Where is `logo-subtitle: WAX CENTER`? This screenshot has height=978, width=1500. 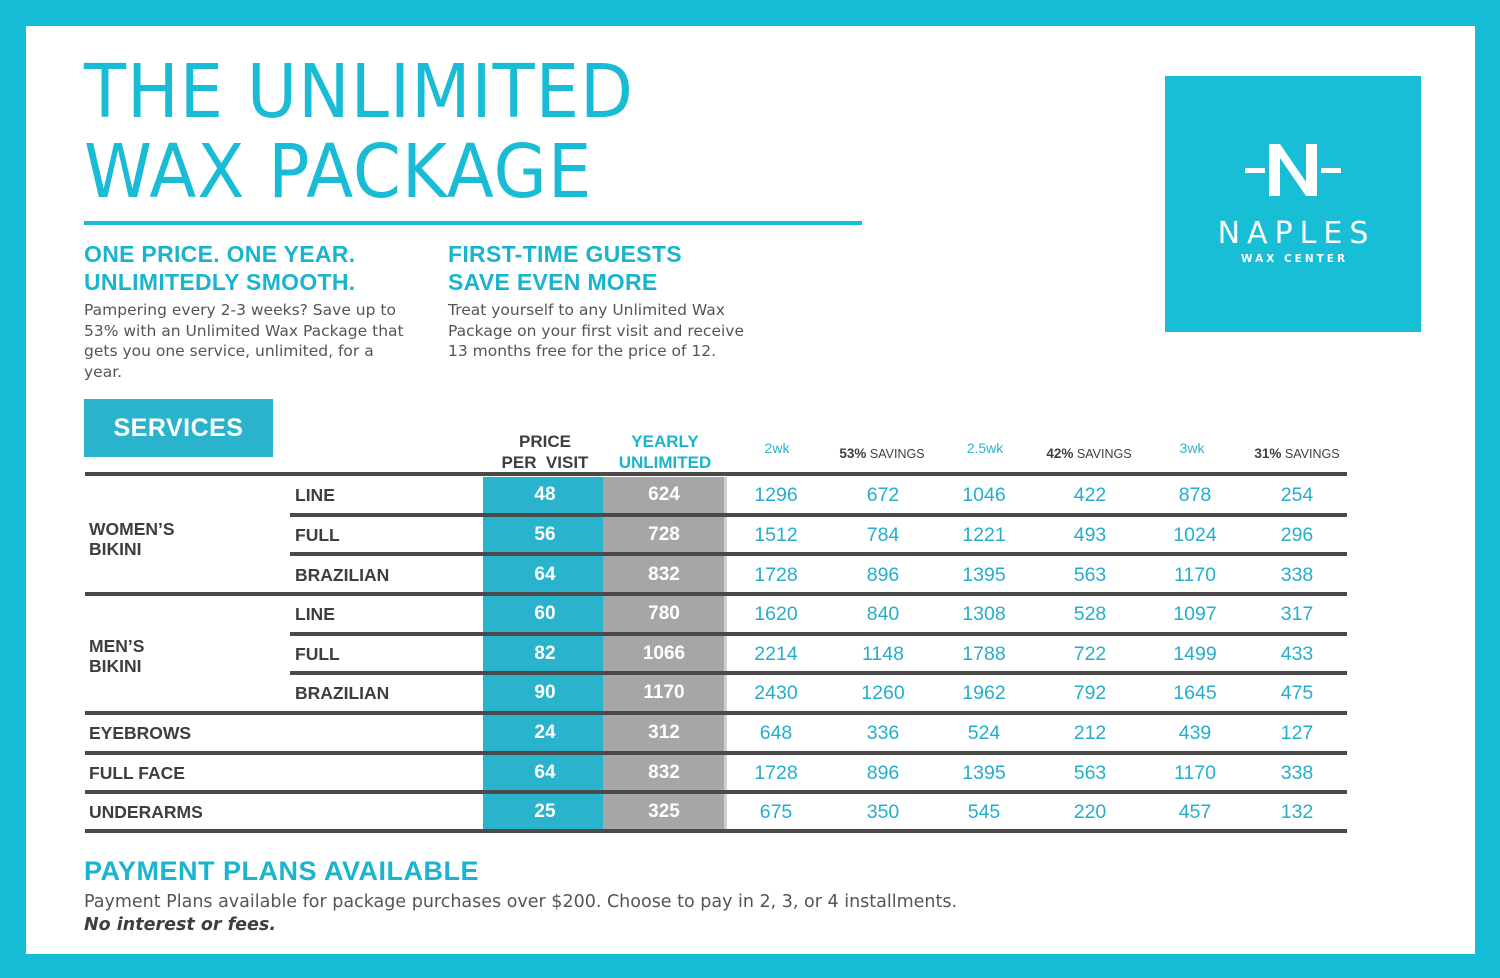 logo-subtitle: WAX CENTER is located at coordinates (1294, 259).